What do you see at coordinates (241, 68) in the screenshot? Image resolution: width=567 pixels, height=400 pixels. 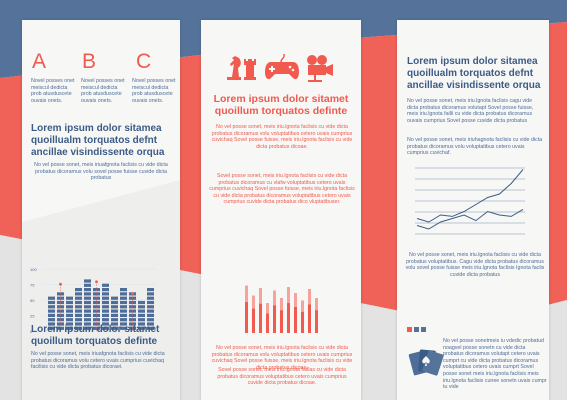 I see `chess-icon` at bounding box center [241, 68].